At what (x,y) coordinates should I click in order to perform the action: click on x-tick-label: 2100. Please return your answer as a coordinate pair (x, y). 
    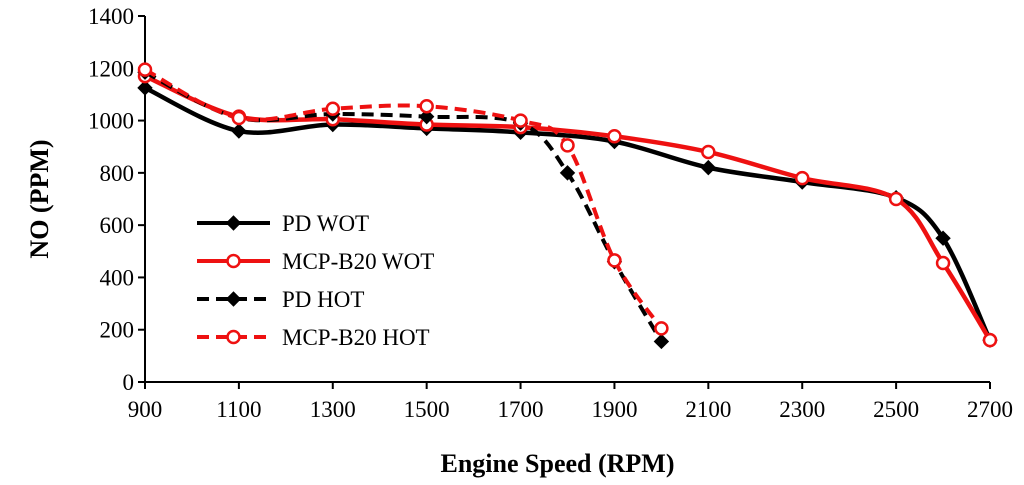
    Looking at the image, I should click on (708, 409).